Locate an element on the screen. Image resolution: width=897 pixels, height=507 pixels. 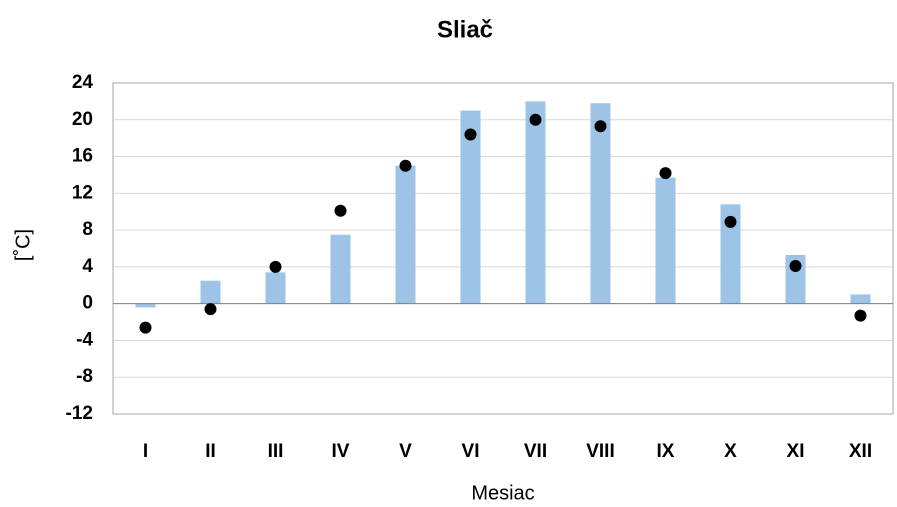
x-tick-label: IX is located at coordinates (666, 451).